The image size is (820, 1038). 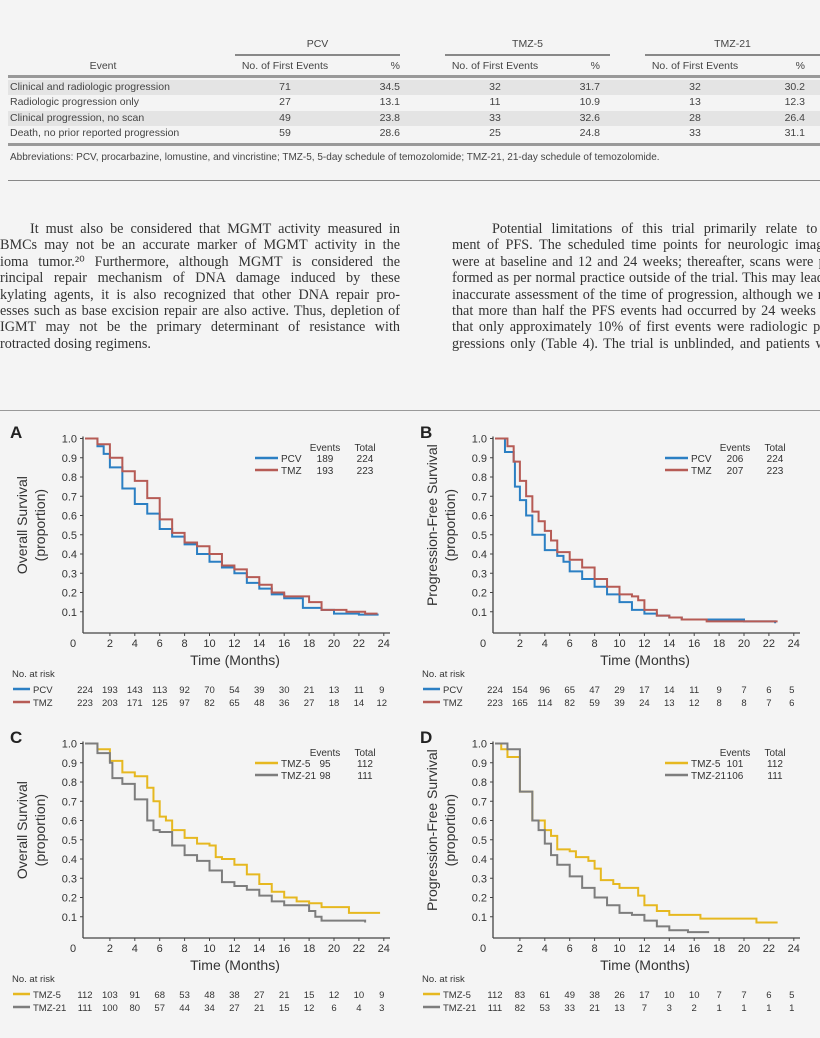 I want to click on table-cell: 28, so click(x=695, y=117).